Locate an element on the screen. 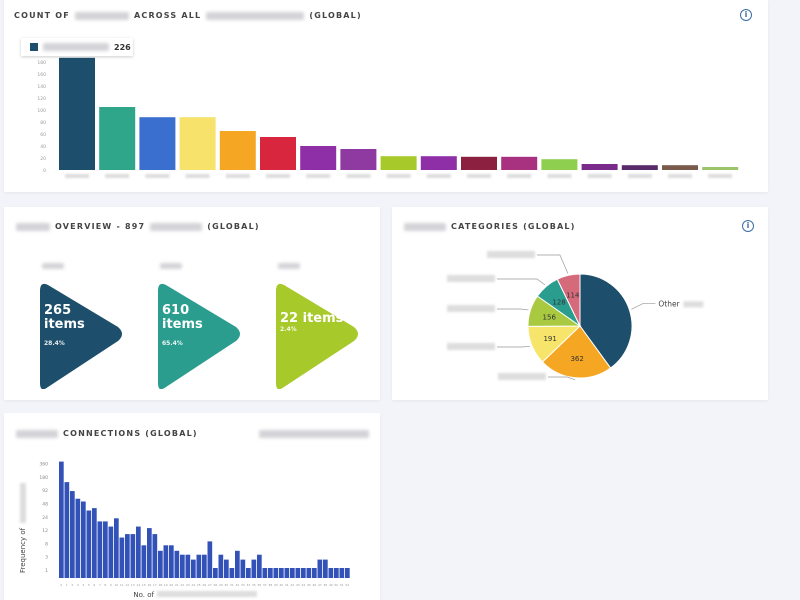 The image size is (800, 600). x-tick-label: 13 is located at coordinates (133, 585).